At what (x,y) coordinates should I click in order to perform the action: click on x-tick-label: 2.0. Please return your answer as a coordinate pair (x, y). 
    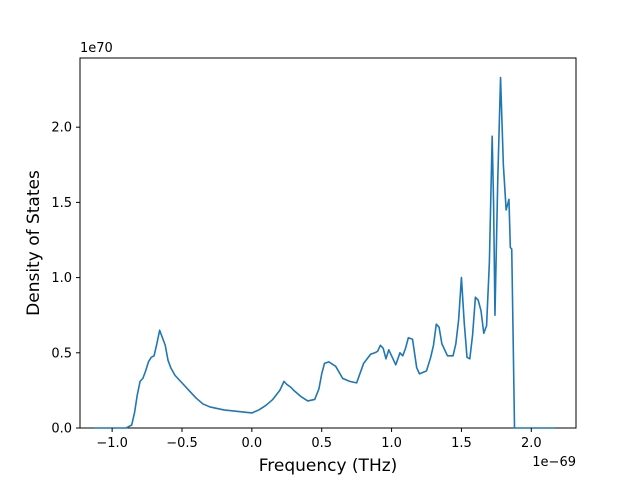
    Looking at the image, I should click on (531, 443).